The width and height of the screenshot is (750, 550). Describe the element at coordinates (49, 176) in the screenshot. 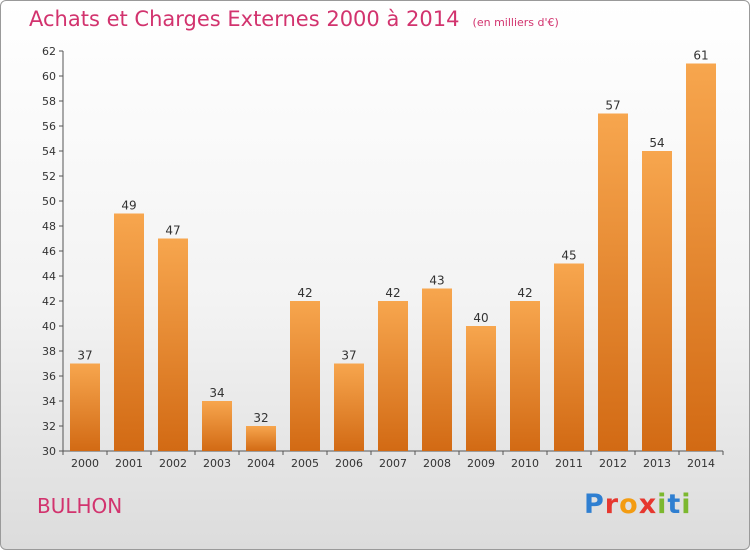

I see `y-tick-label: 52` at that location.